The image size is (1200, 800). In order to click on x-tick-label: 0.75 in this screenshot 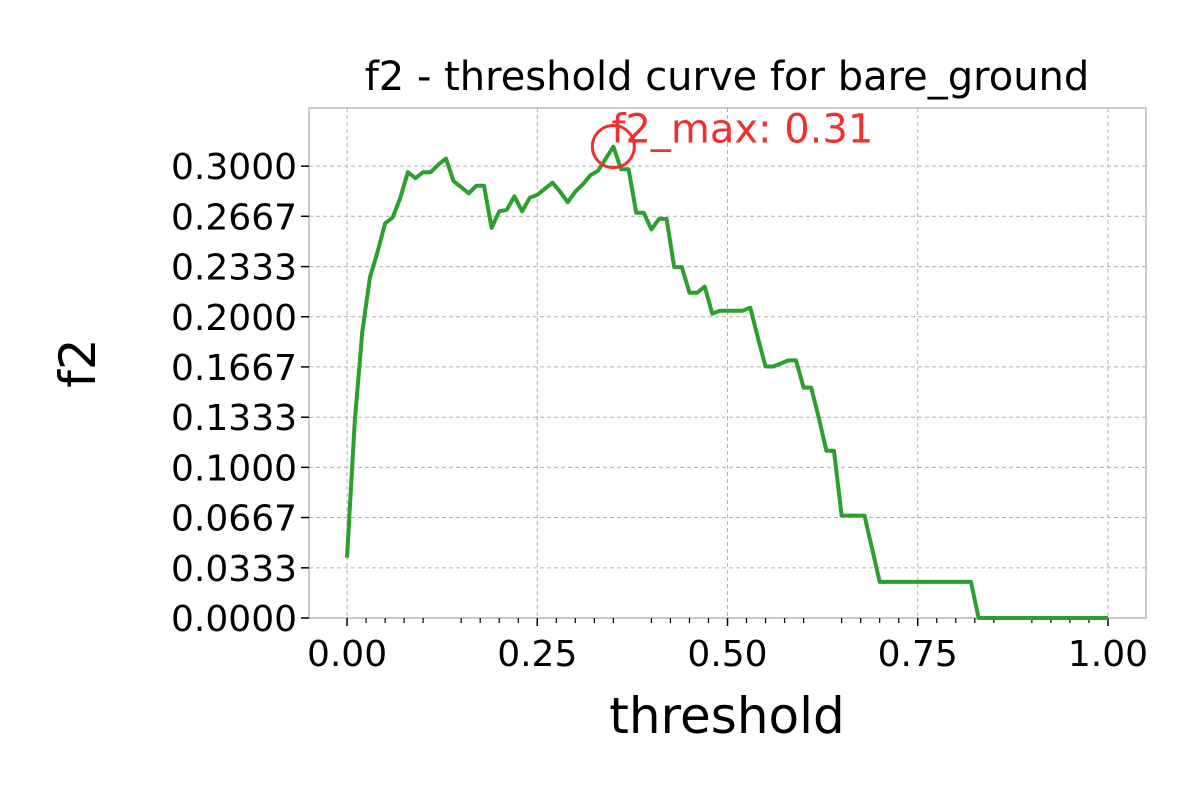, I will do `click(918, 654)`.